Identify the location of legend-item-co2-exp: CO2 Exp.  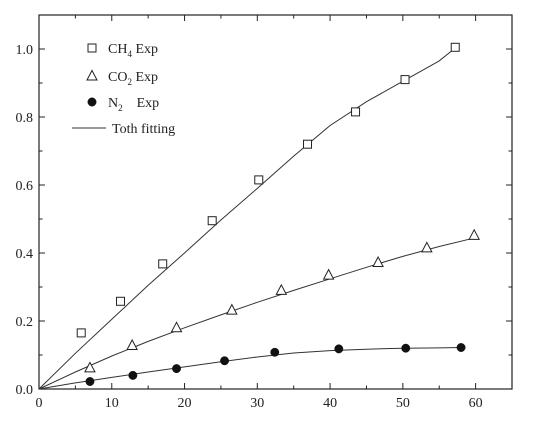
(122, 78).